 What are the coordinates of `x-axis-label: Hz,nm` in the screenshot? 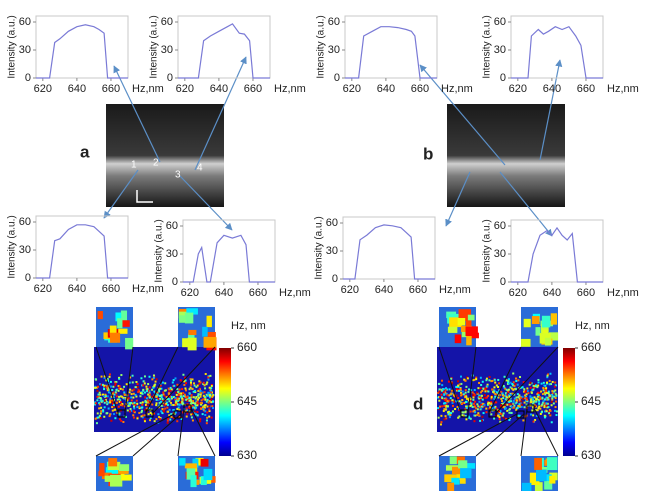 It's located at (455, 290).